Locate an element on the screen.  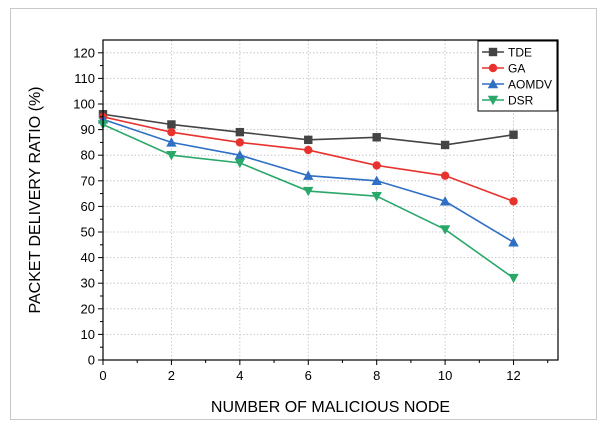
legend-marker-tde is located at coordinates (493, 52).